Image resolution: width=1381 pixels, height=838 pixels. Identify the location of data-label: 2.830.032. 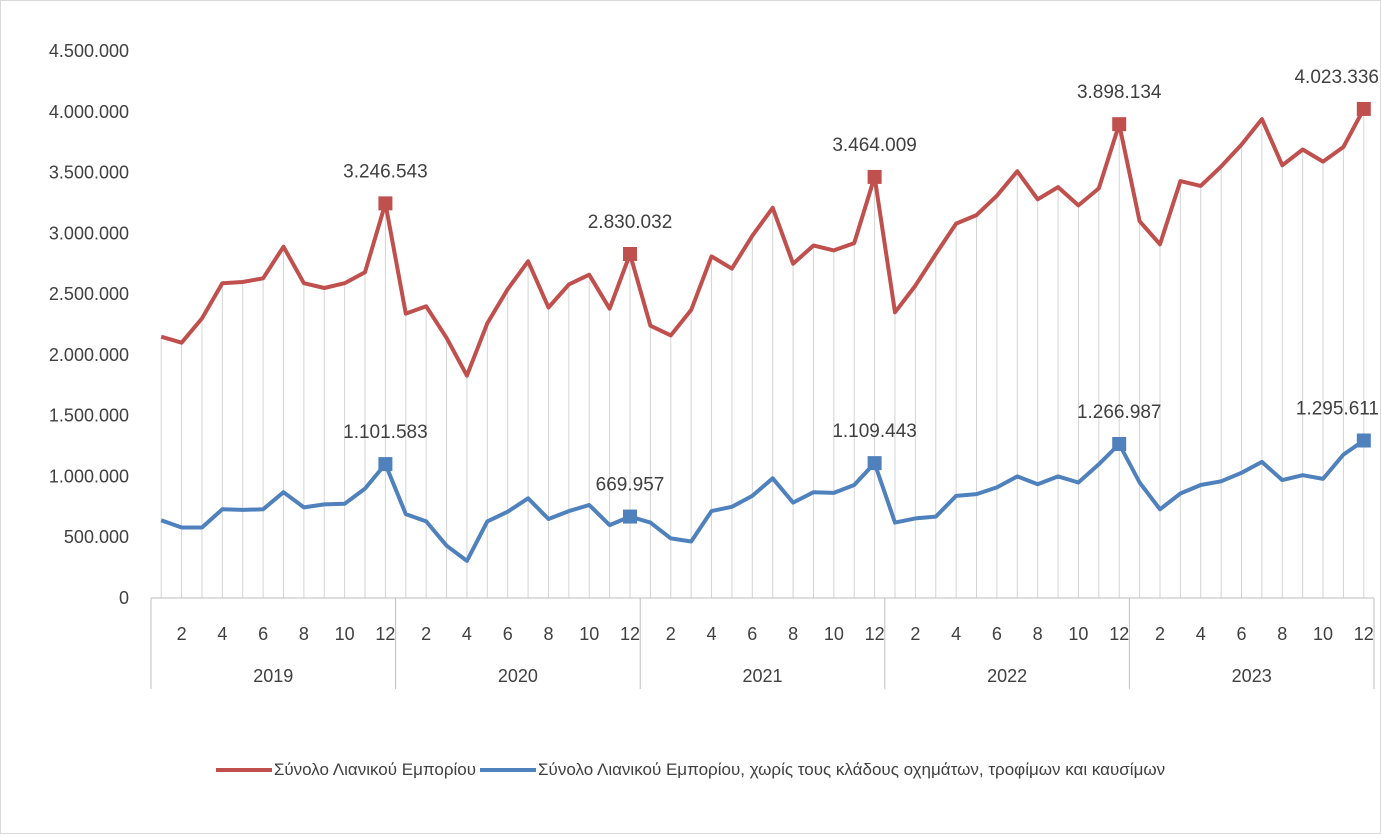
(630, 222).